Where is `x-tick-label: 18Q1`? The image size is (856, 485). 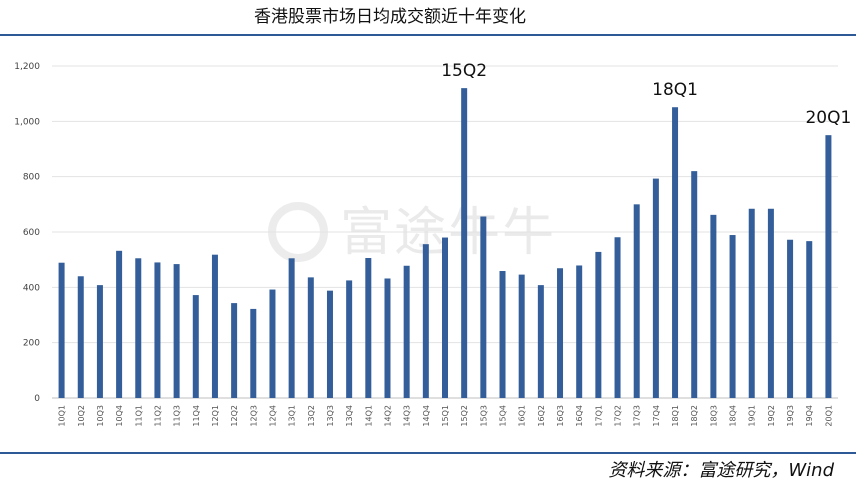
x-tick-label: 18Q1 is located at coordinates (675, 416).